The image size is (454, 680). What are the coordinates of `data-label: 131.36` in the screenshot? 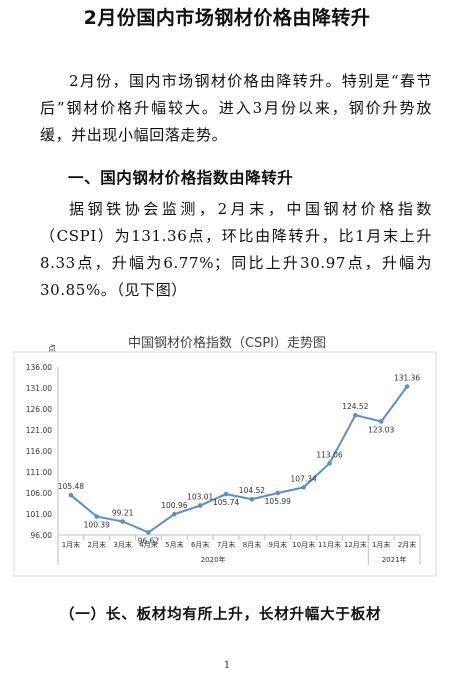 It's located at (407, 377).